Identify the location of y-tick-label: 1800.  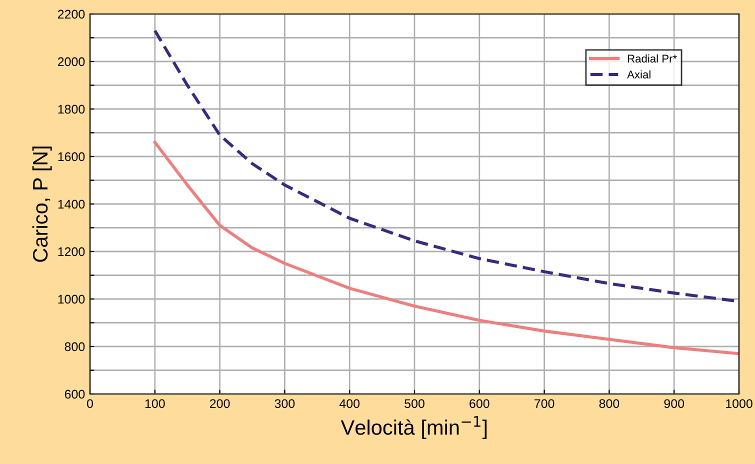
(71, 109).